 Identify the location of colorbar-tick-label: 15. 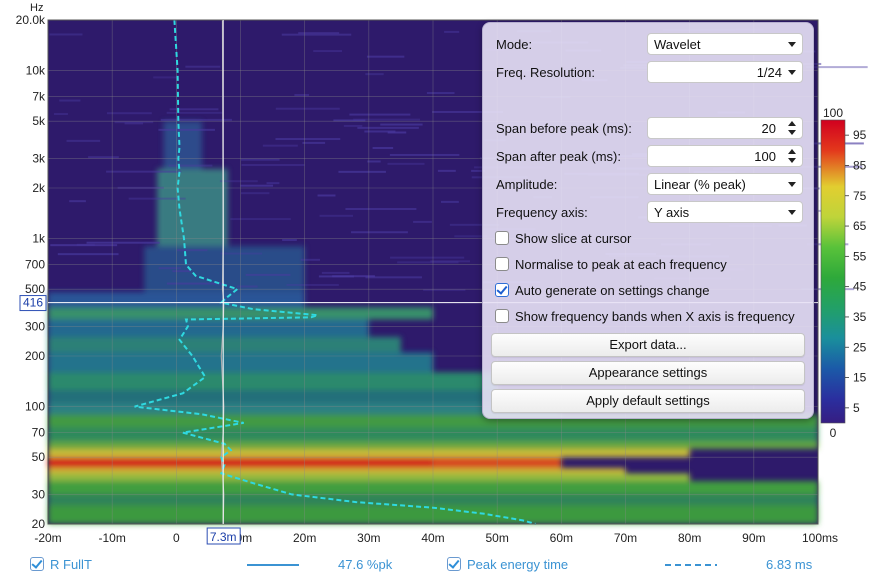
(860, 378).